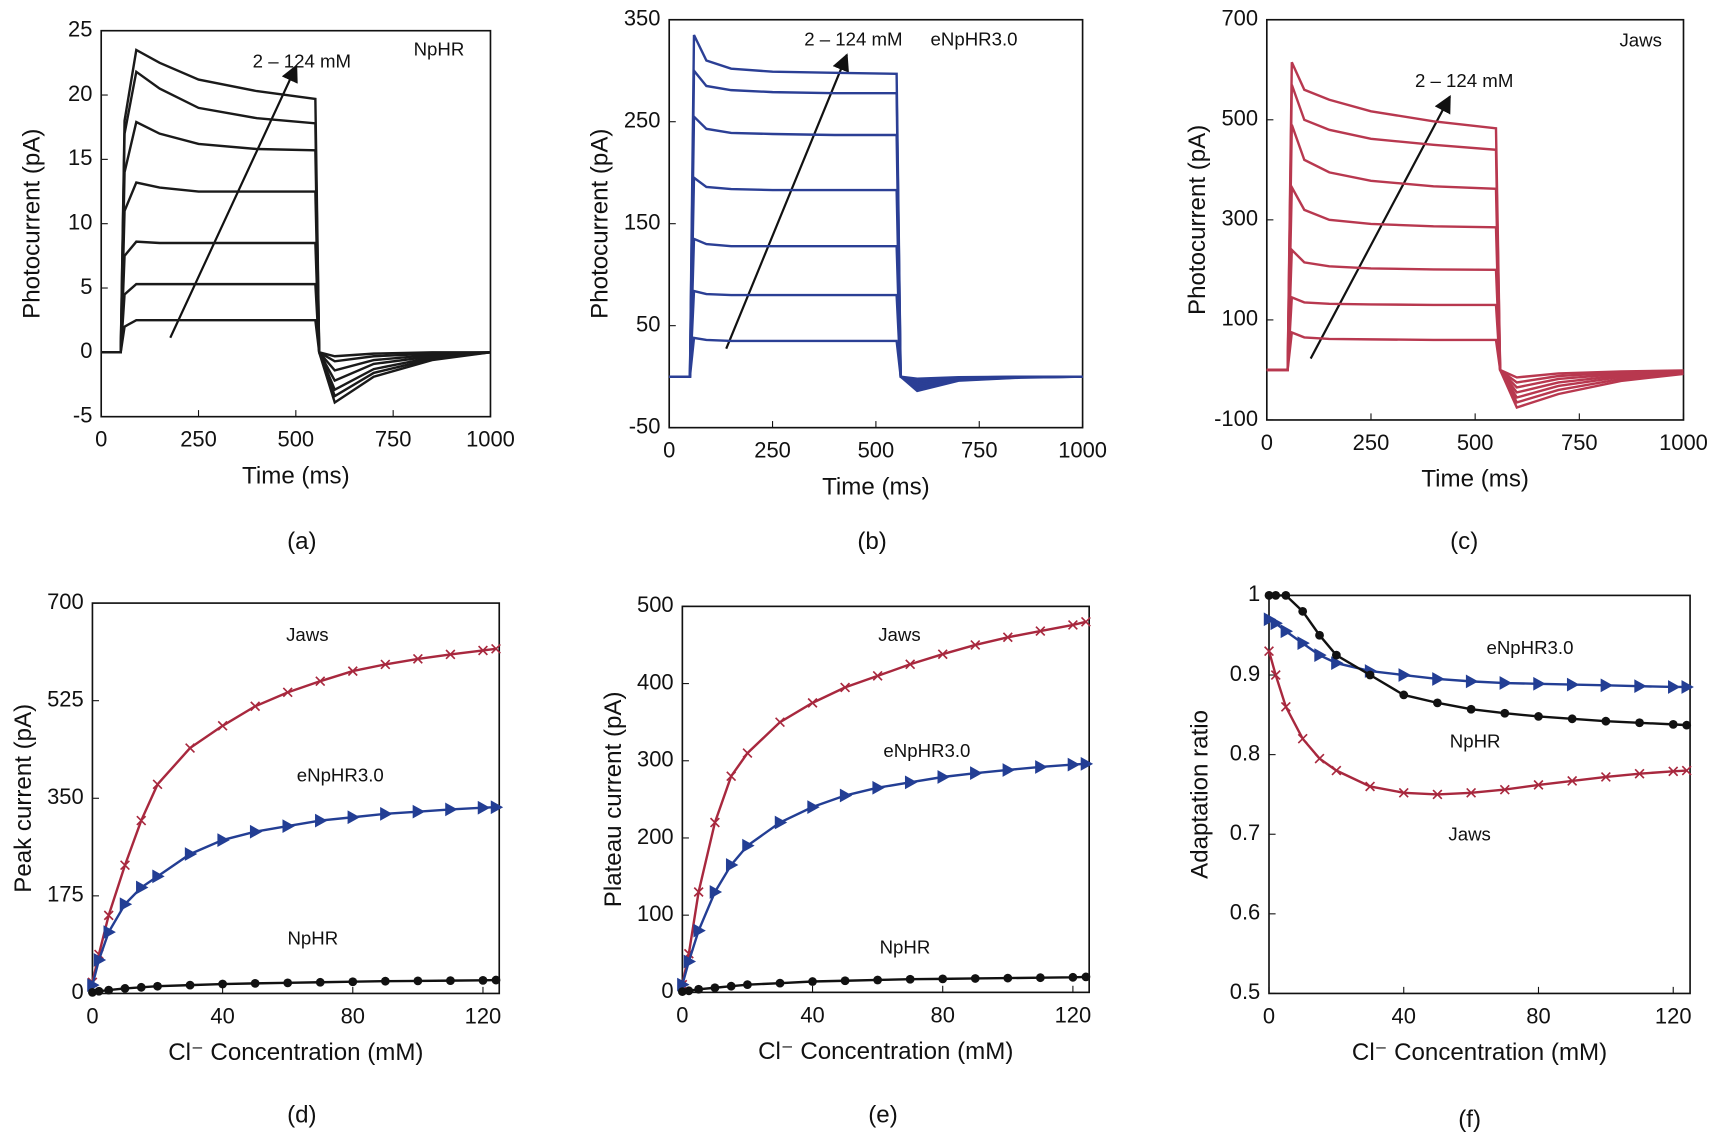  Describe the element at coordinates (1239, 218) in the screenshot. I see `y-tick-label: 300` at that location.